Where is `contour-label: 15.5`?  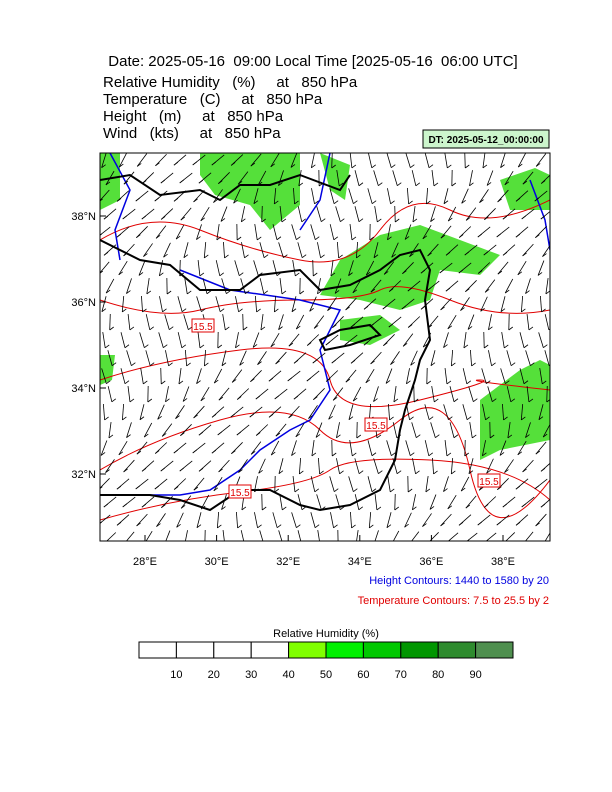
contour-label: 15.5 is located at coordinates (489, 482).